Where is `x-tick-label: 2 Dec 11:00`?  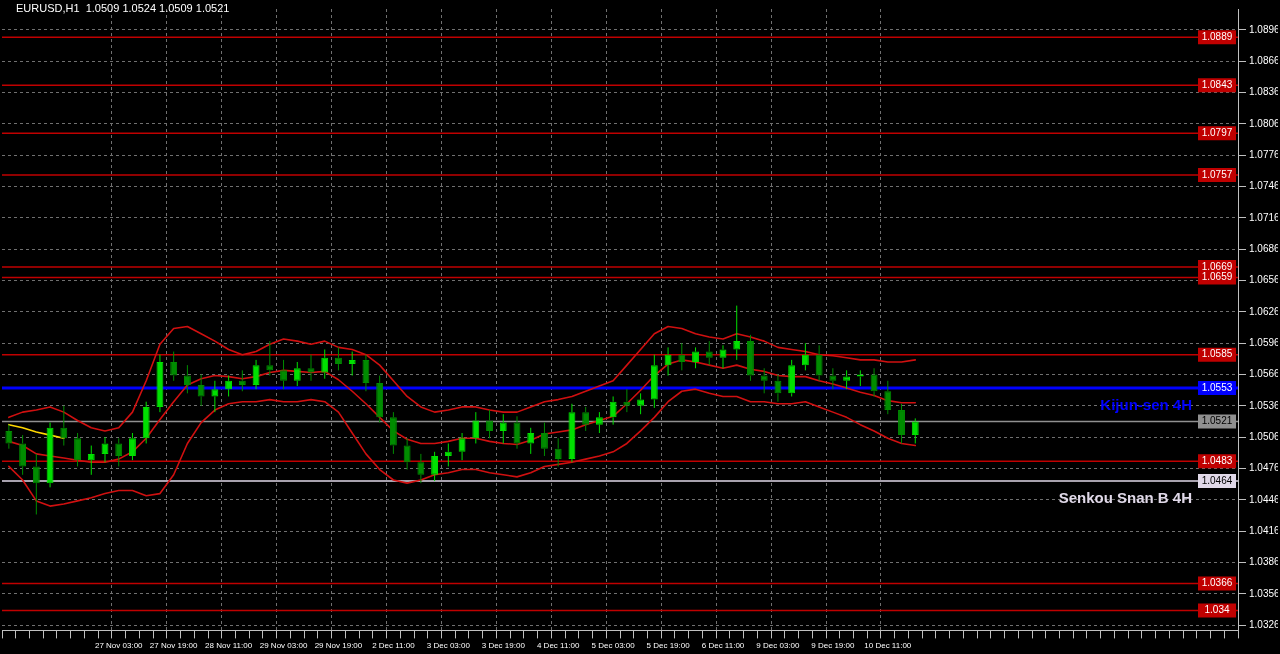 x-tick-label: 2 Dec 11:00 is located at coordinates (394, 646).